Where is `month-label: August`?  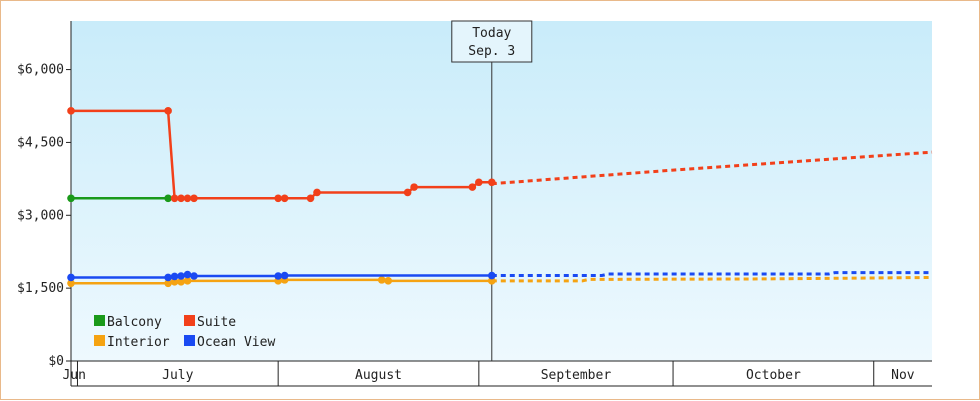
month-label: August is located at coordinates (378, 375).